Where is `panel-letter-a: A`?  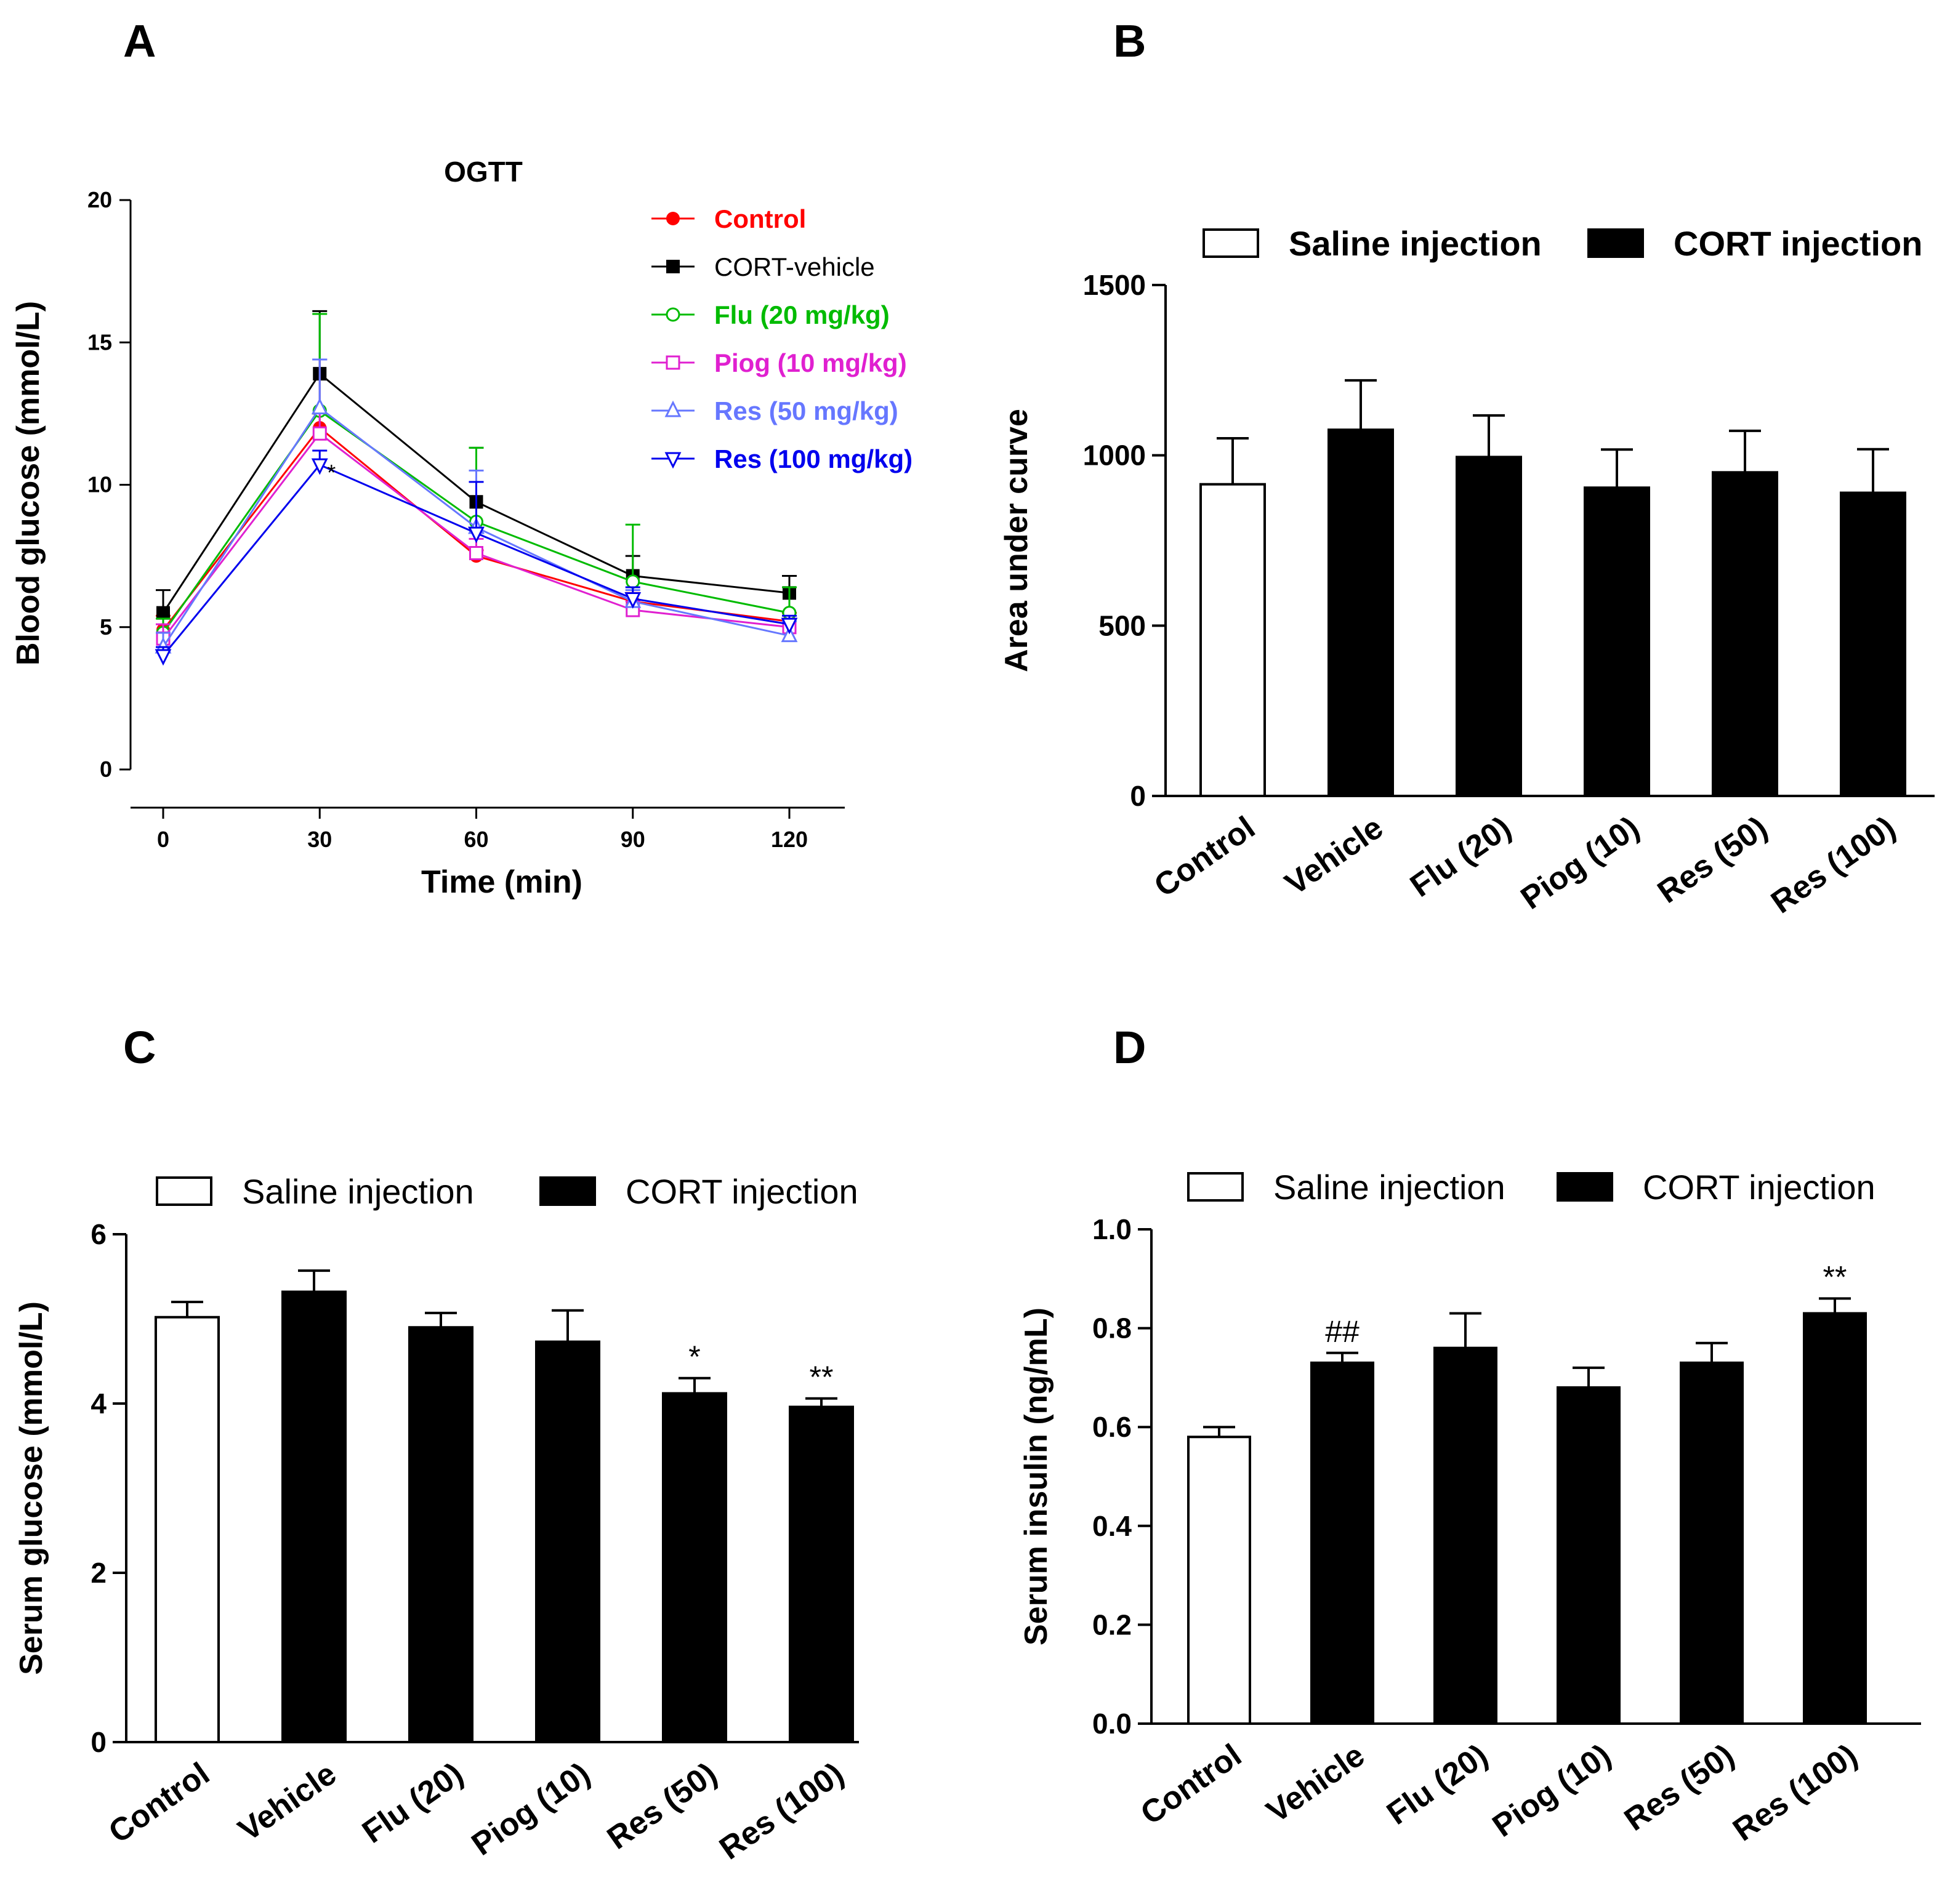 panel-letter-a: A is located at coordinates (140, 40).